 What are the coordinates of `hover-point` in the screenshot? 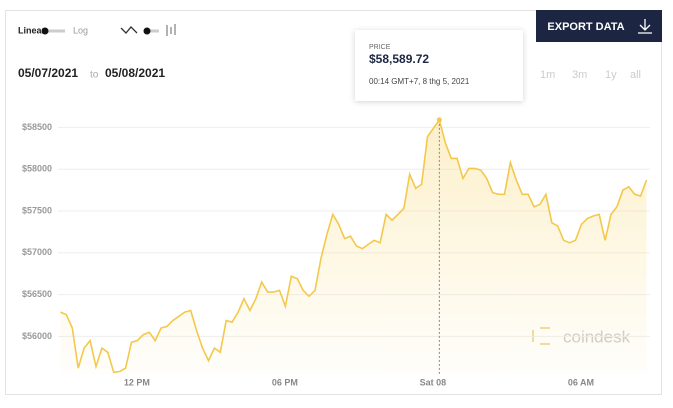 It's located at (439, 120).